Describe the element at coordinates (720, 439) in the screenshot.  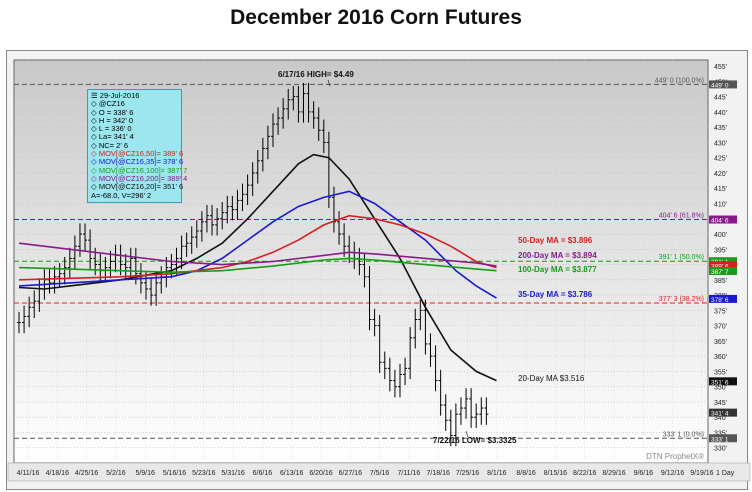
I see `axis-marker-label: 333' 1` at that location.